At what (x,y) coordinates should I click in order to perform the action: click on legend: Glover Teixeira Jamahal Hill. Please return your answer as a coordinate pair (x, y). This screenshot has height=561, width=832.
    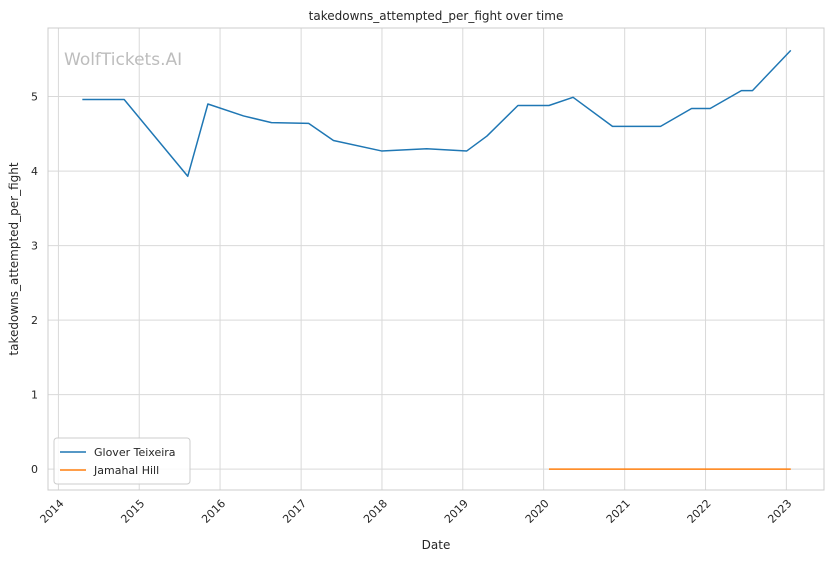
    Looking at the image, I should click on (122, 461).